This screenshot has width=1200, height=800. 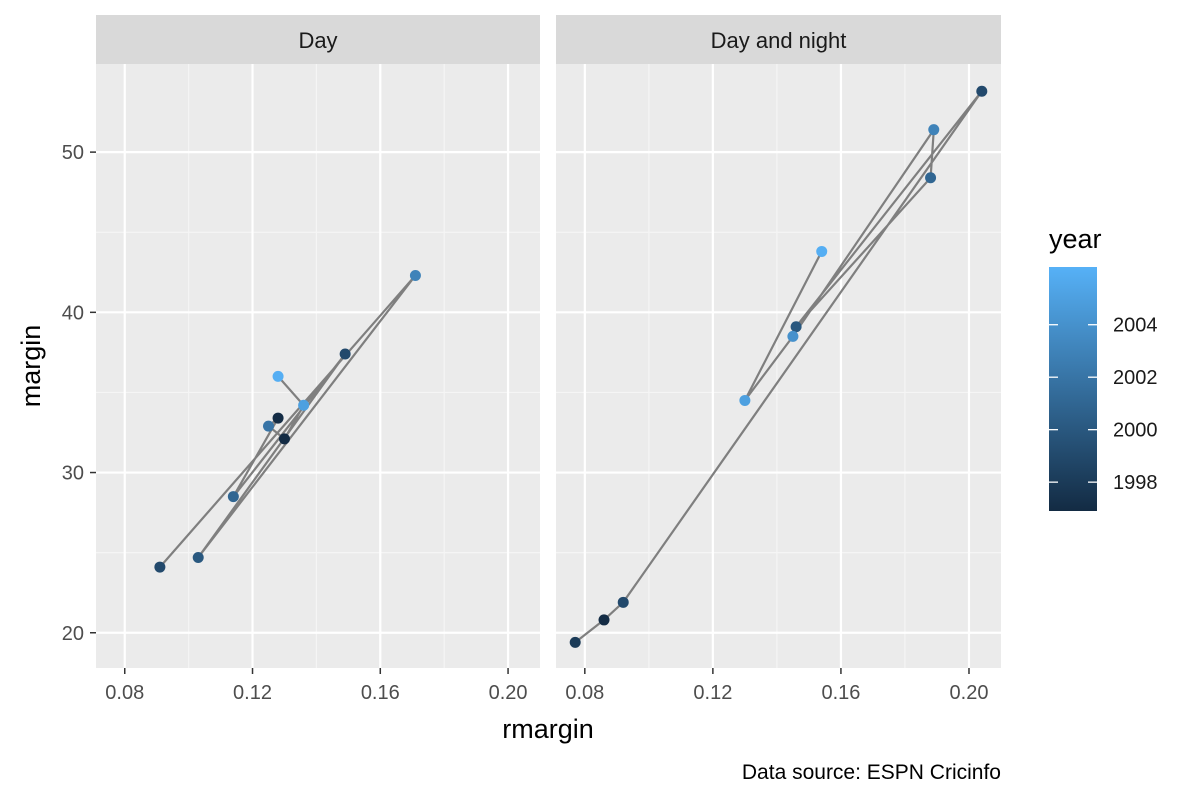 What do you see at coordinates (73, 634) in the screenshot?
I see `y-tick-label: 20` at bounding box center [73, 634].